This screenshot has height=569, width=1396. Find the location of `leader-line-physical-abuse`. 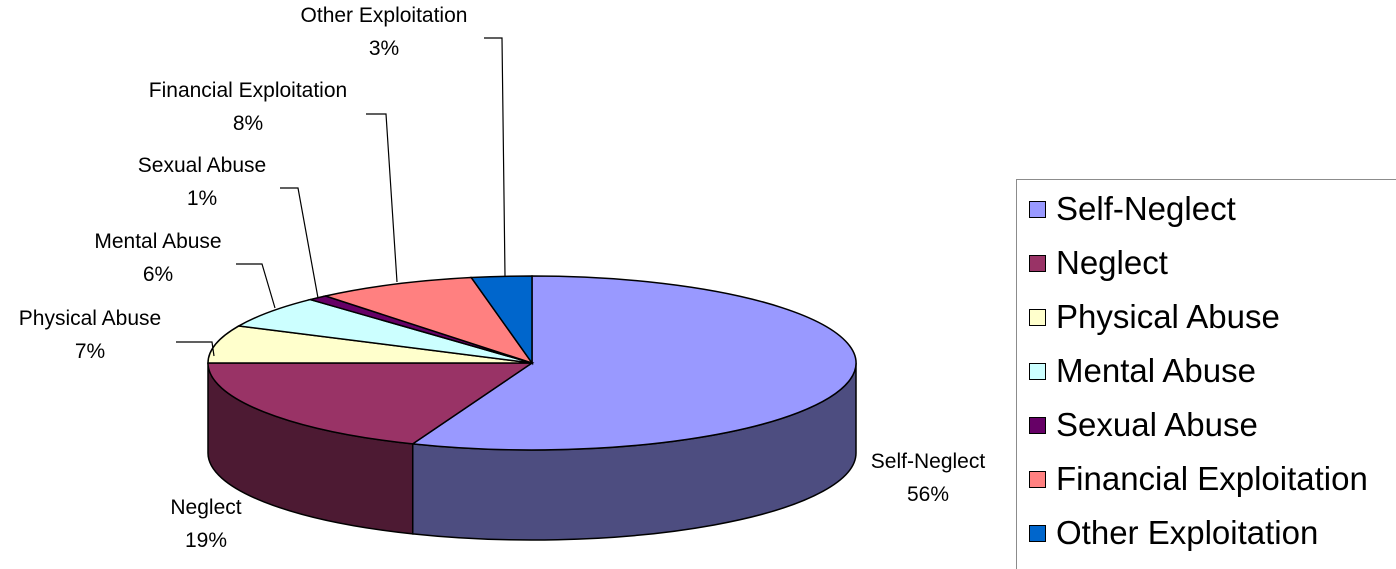

leader-line-physical-abuse is located at coordinates (195, 349).